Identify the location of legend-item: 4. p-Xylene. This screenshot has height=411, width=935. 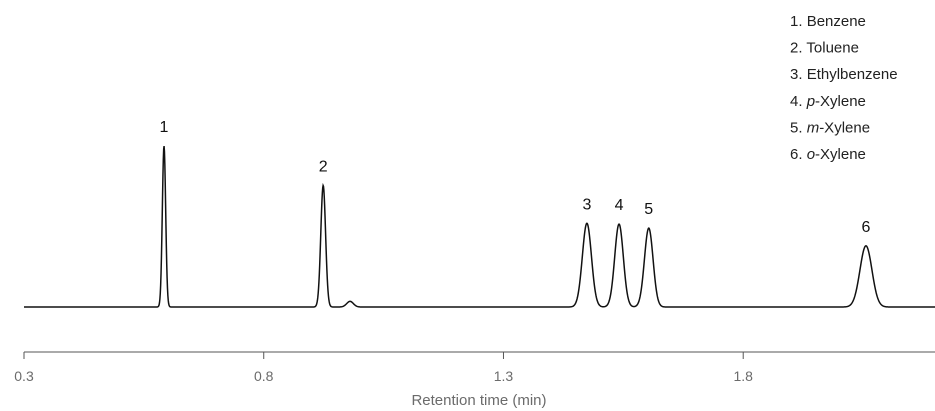
(828, 101).